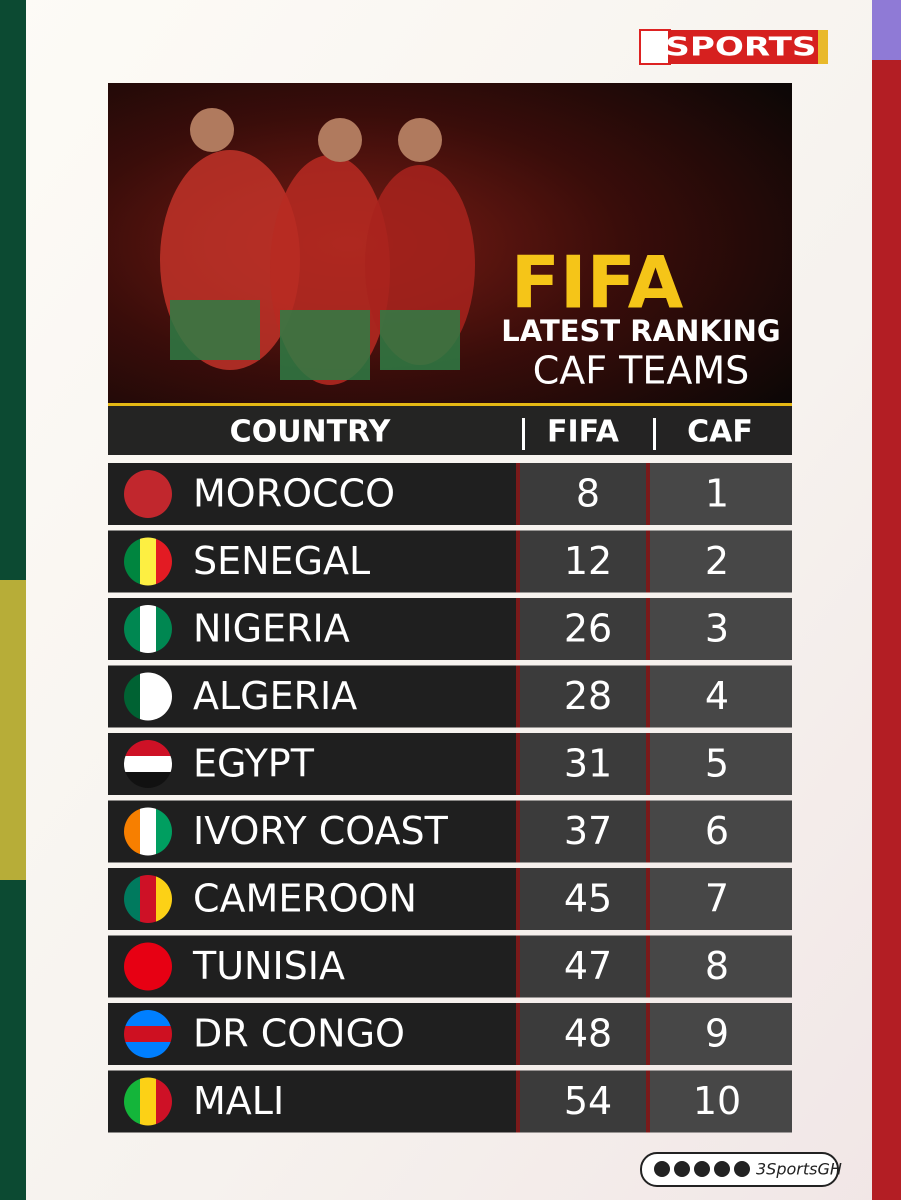  What do you see at coordinates (13, 730) in the screenshot?
I see `left-stripe-accent` at bounding box center [13, 730].